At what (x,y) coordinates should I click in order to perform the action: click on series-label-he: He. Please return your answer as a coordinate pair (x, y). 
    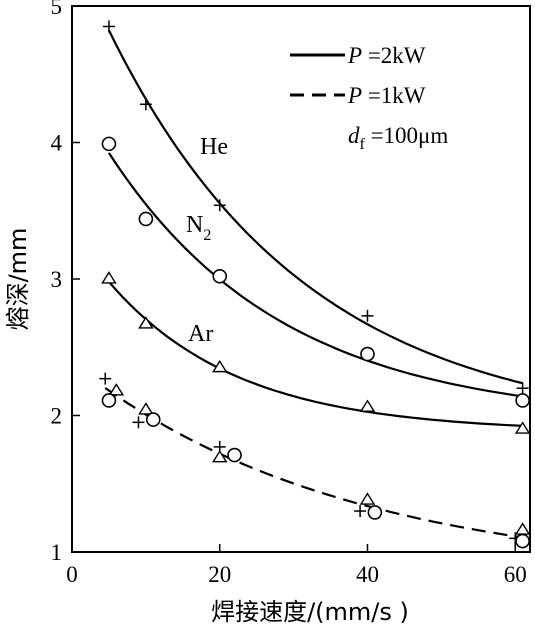
    Looking at the image, I should click on (214, 147).